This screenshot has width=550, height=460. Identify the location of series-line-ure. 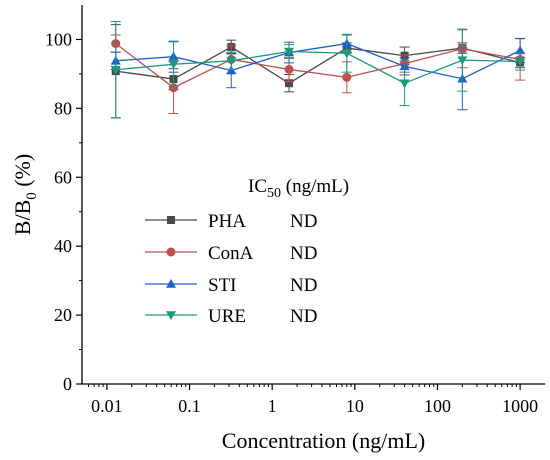
(318, 67).